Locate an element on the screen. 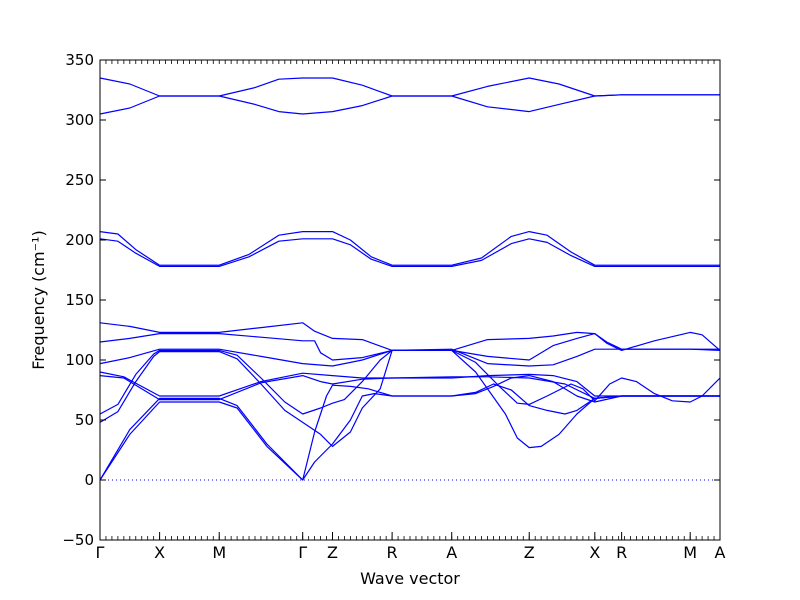  y-axis-label: Frequency (cm⁻¹) is located at coordinates (38, 299).